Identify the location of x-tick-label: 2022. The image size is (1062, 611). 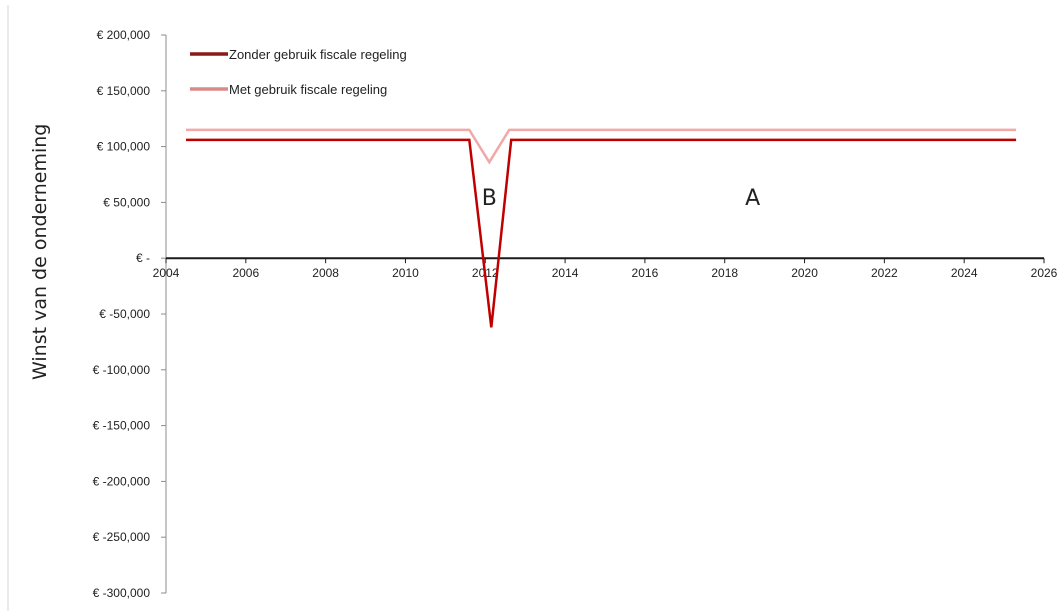
(884, 273).